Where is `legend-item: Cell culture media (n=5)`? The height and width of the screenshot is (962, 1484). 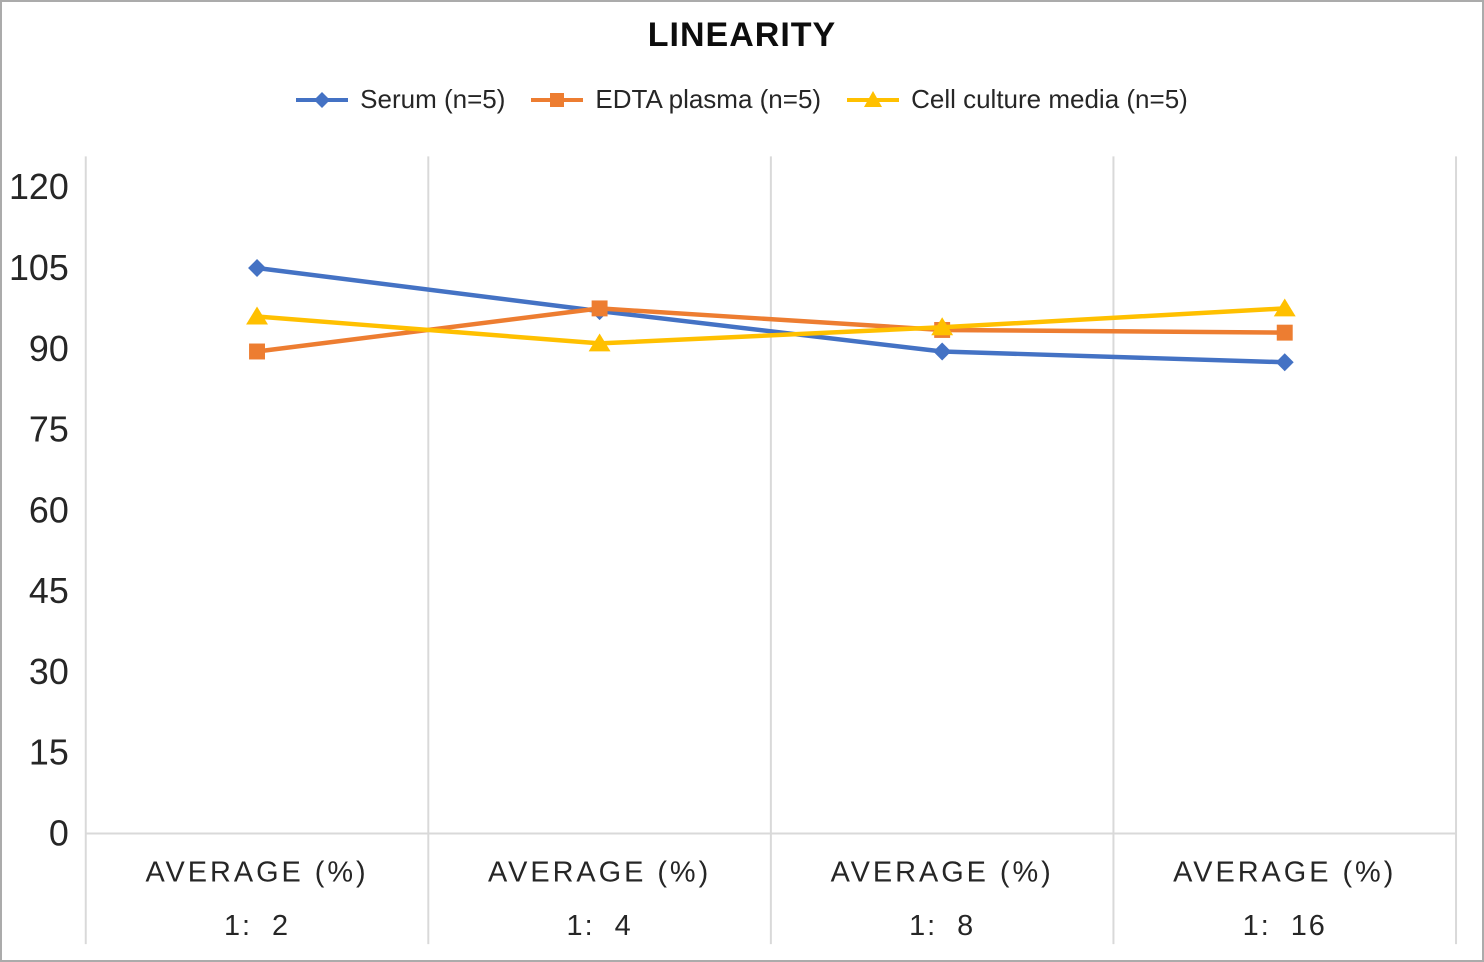 legend-item: Cell culture media (n=5) is located at coordinates (1017, 99).